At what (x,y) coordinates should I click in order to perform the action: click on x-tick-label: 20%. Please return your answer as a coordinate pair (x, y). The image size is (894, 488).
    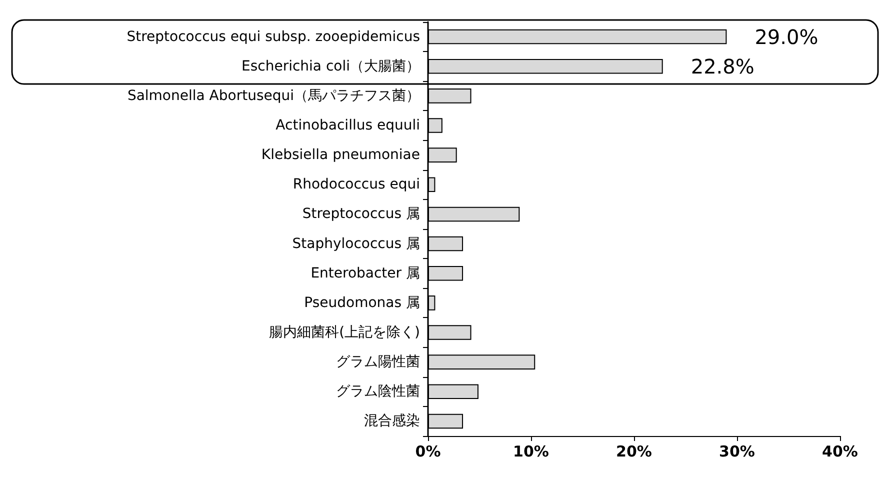
    Looking at the image, I should click on (634, 451).